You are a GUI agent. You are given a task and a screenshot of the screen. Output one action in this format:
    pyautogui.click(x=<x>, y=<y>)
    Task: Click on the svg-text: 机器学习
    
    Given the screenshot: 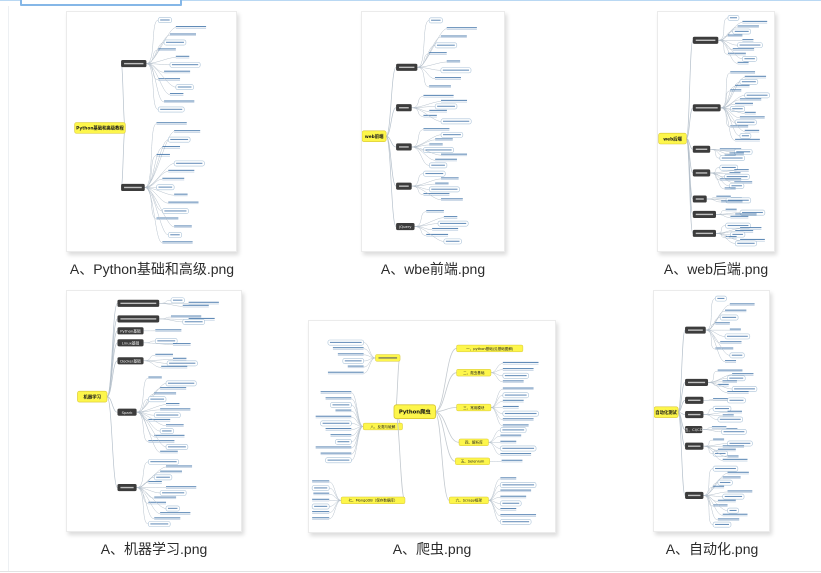 What is the action you would take?
    pyautogui.click(x=92, y=396)
    